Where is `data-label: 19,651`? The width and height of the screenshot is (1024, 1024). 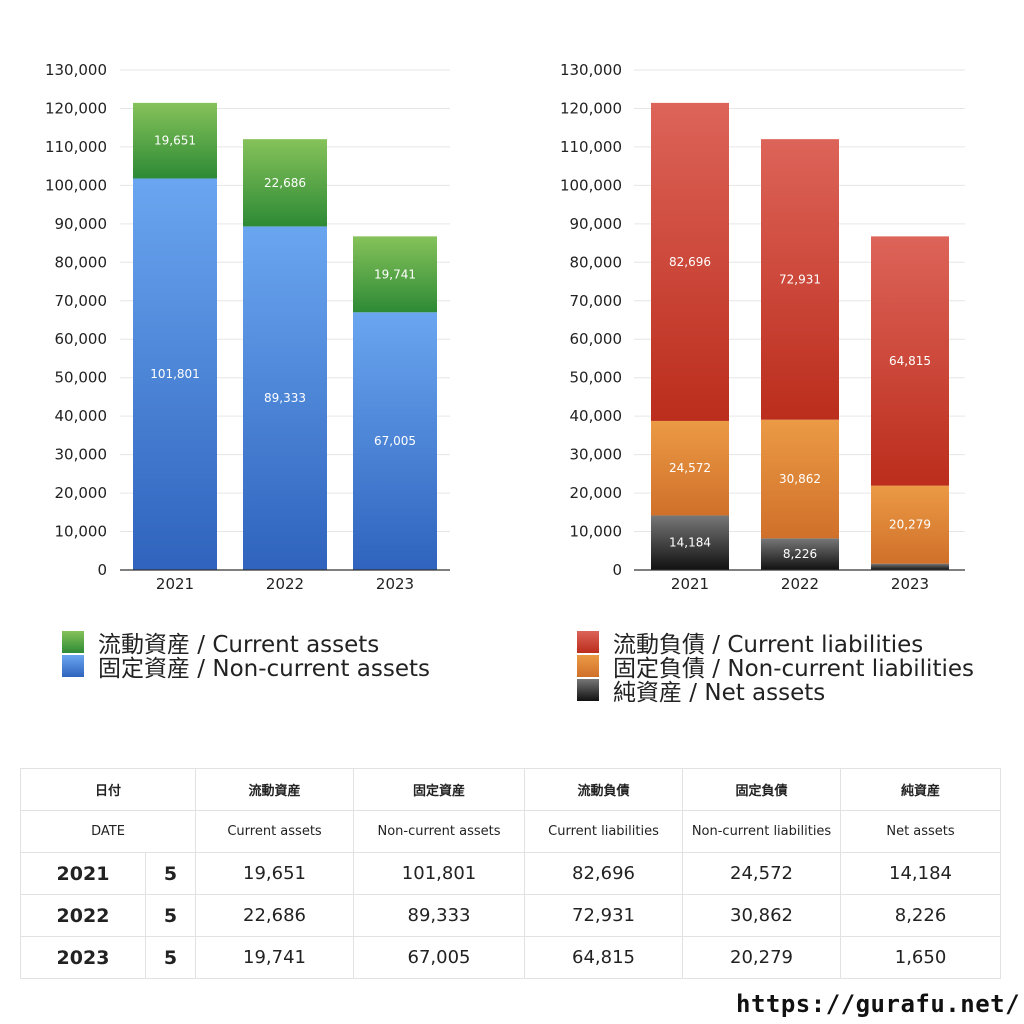
data-label: 19,651 is located at coordinates (175, 141).